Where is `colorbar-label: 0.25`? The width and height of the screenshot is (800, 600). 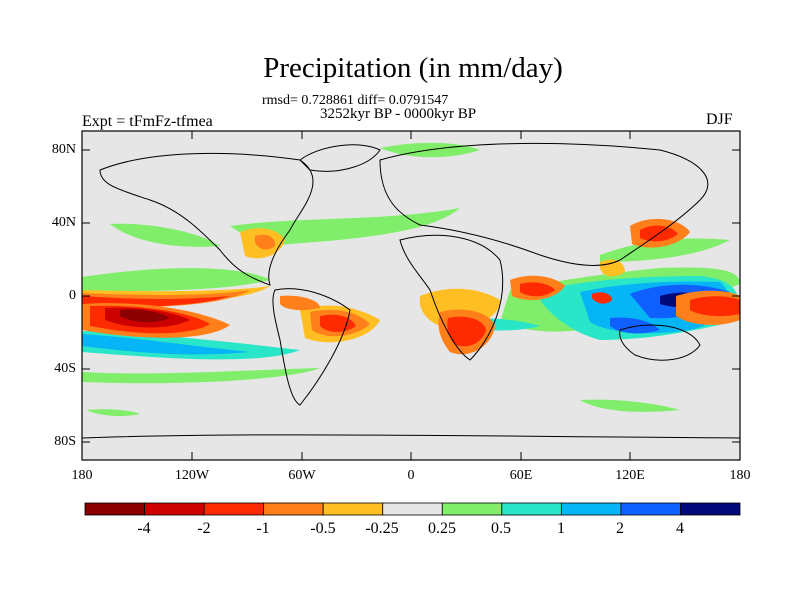
colorbar-label: 0.25 is located at coordinates (442, 528).